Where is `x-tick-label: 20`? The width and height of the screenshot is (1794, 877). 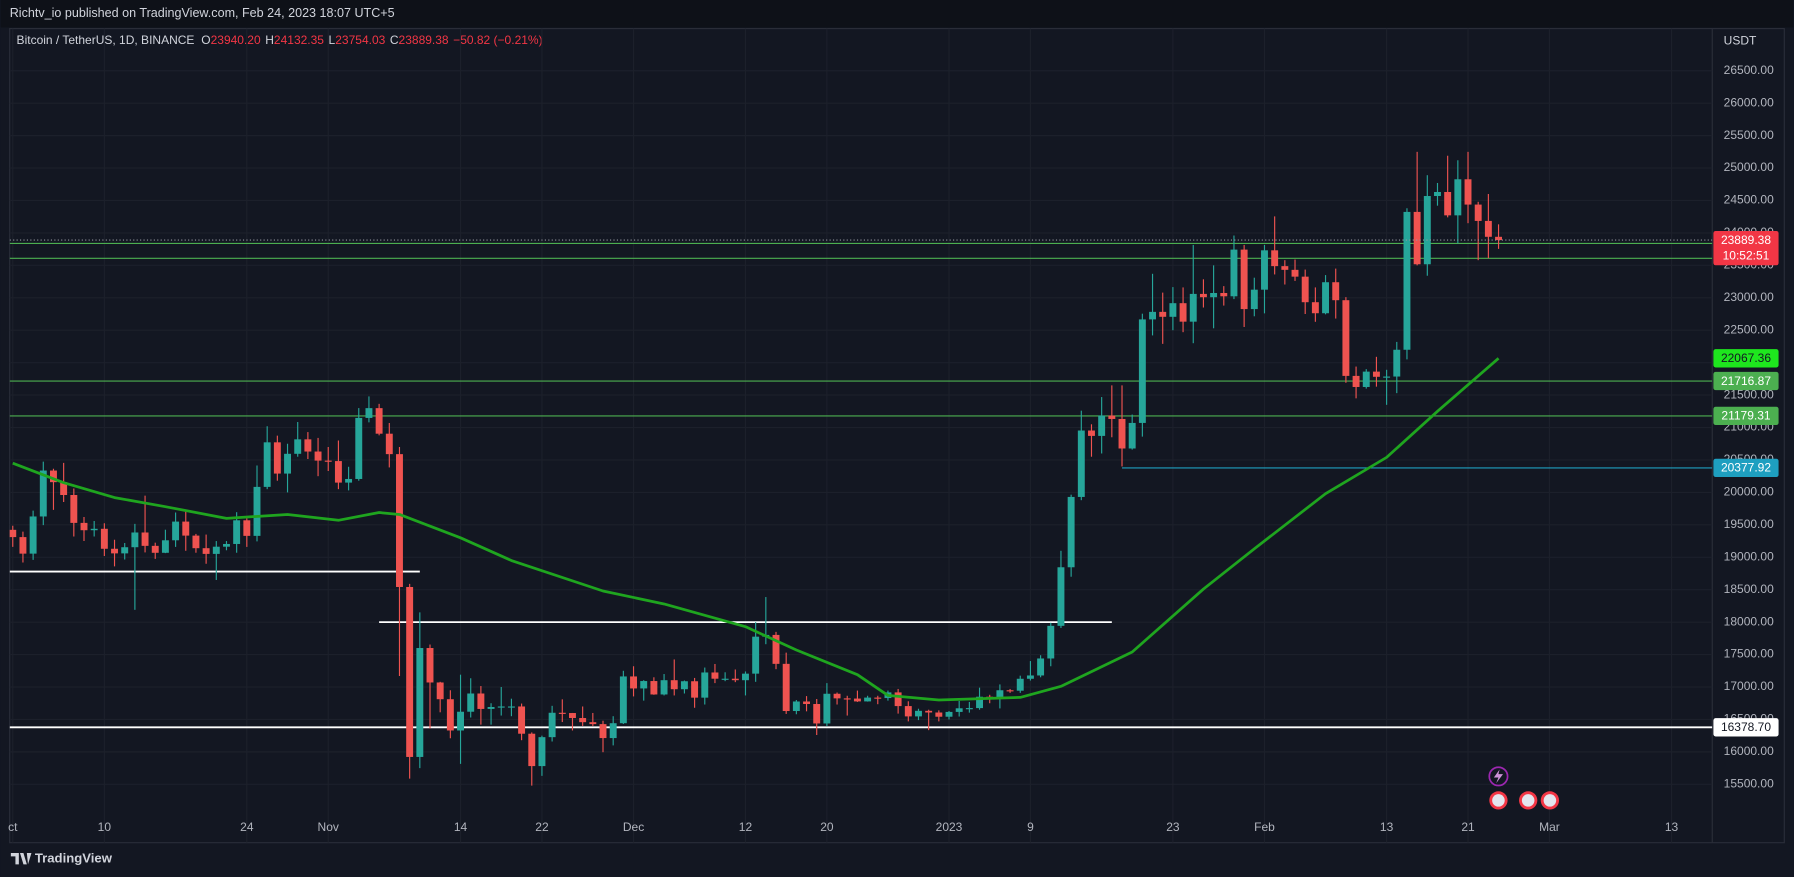
x-tick-label: 20 is located at coordinates (827, 827).